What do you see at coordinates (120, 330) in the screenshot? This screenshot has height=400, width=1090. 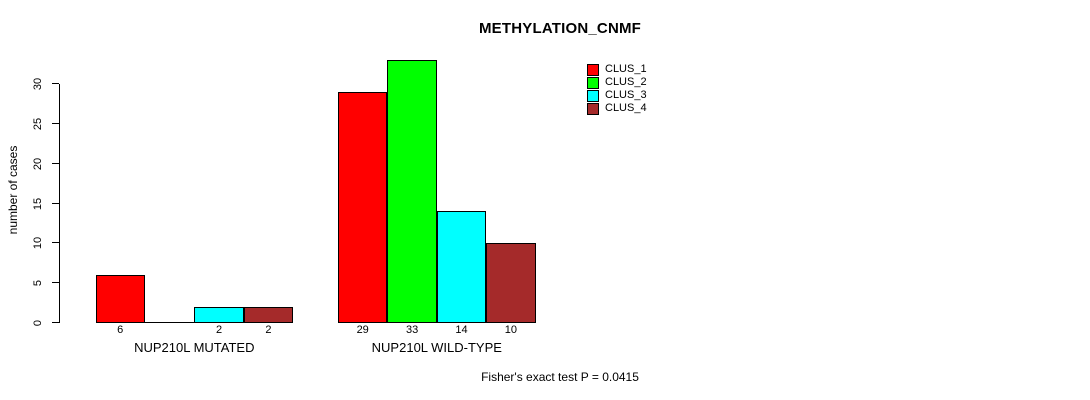 I see `bar-value-label: 6` at bounding box center [120, 330].